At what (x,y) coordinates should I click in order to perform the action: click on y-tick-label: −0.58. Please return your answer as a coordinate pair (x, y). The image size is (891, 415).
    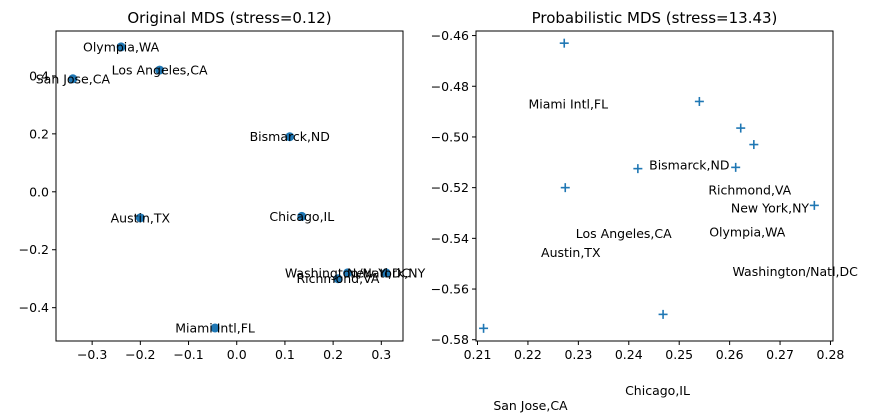
    Looking at the image, I should click on (450, 339).